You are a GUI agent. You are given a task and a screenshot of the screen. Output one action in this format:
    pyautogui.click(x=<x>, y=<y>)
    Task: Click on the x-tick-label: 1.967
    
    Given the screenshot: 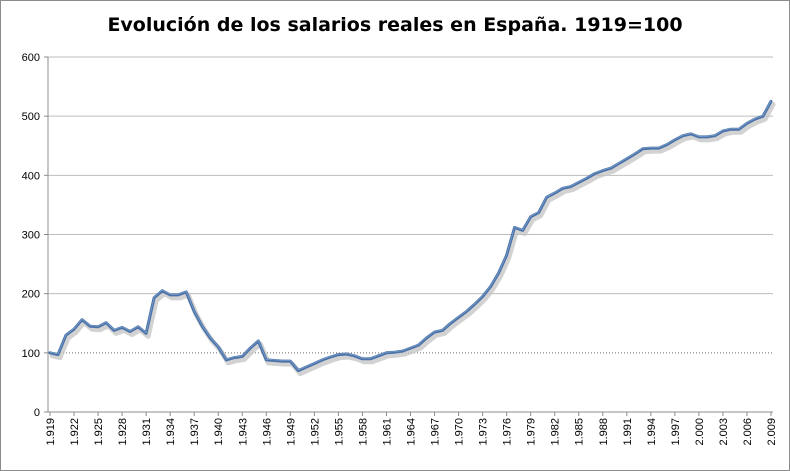 What is the action you would take?
    pyautogui.click(x=436, y=432)
    